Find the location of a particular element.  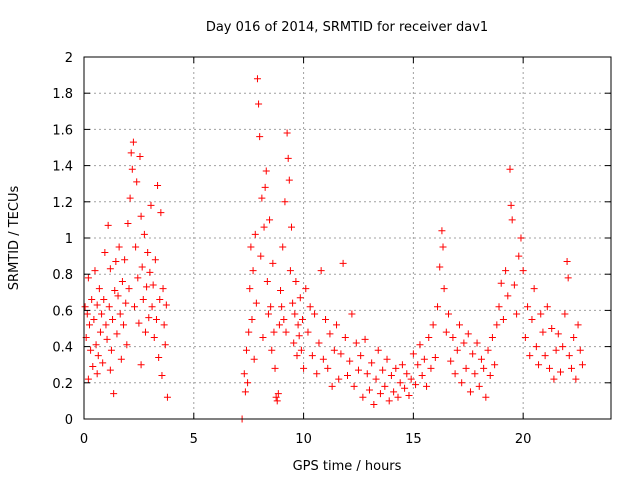

y-tick-label: 0.4 is located at coordinates (62, 348).